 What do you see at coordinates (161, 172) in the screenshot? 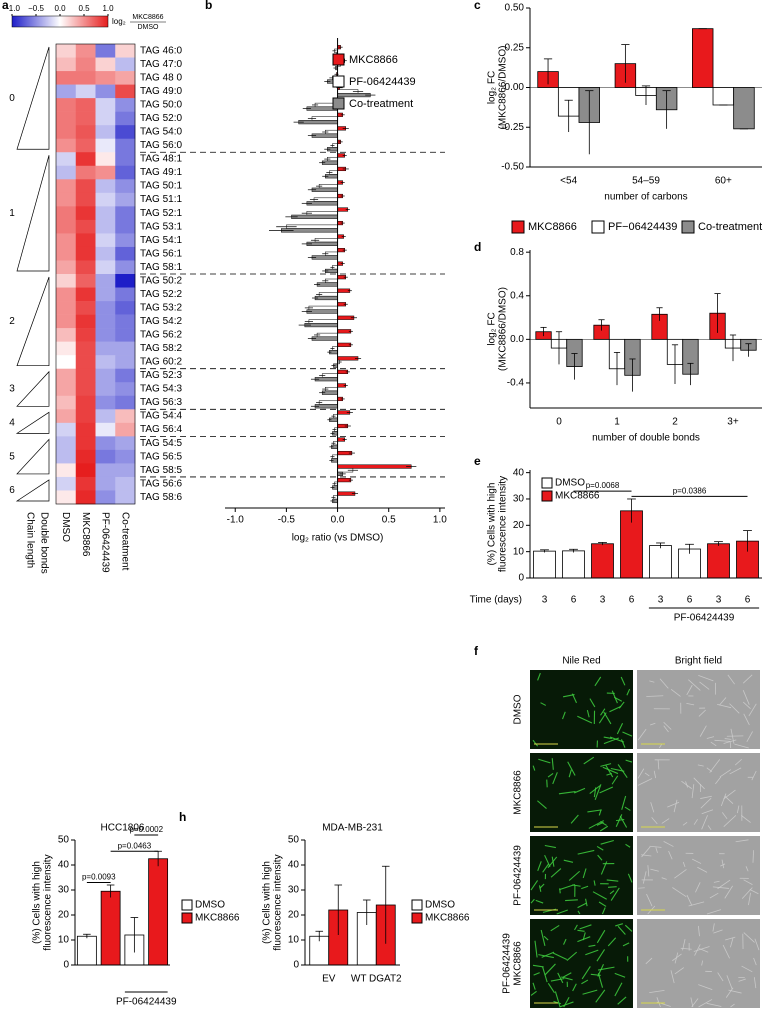
I see `row-label: TAG 49:1` at bounding box center [161, 172].